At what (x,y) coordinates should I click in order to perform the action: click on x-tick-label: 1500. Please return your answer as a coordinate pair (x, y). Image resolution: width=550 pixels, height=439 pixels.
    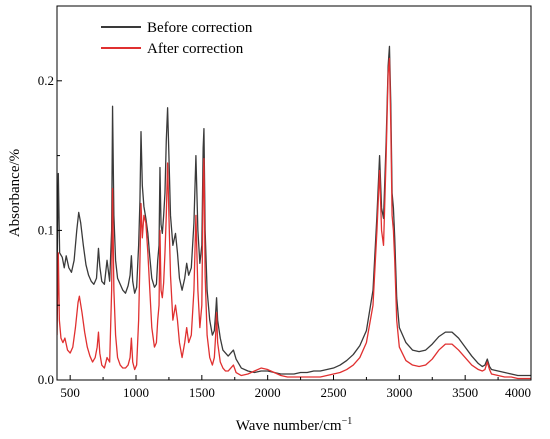
    Looking at the image, I should click on (202, 392).